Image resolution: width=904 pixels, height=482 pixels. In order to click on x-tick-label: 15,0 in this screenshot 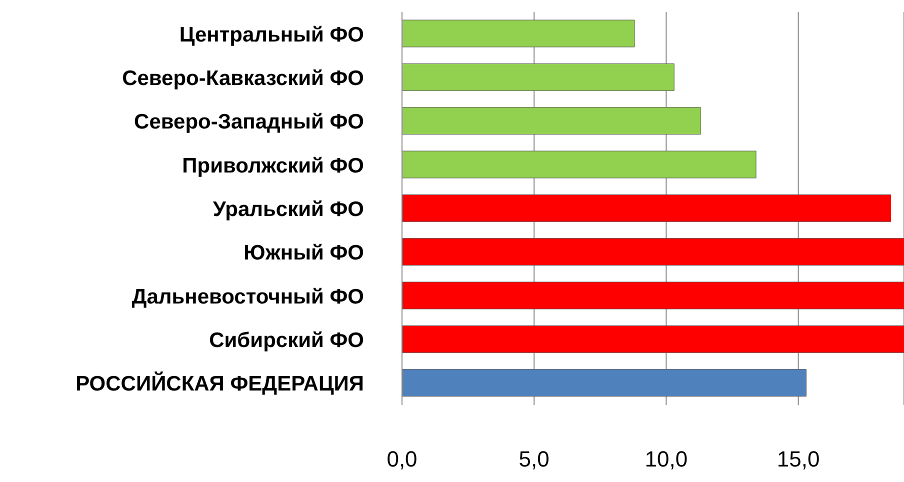, I will do `click(798, 459)`.